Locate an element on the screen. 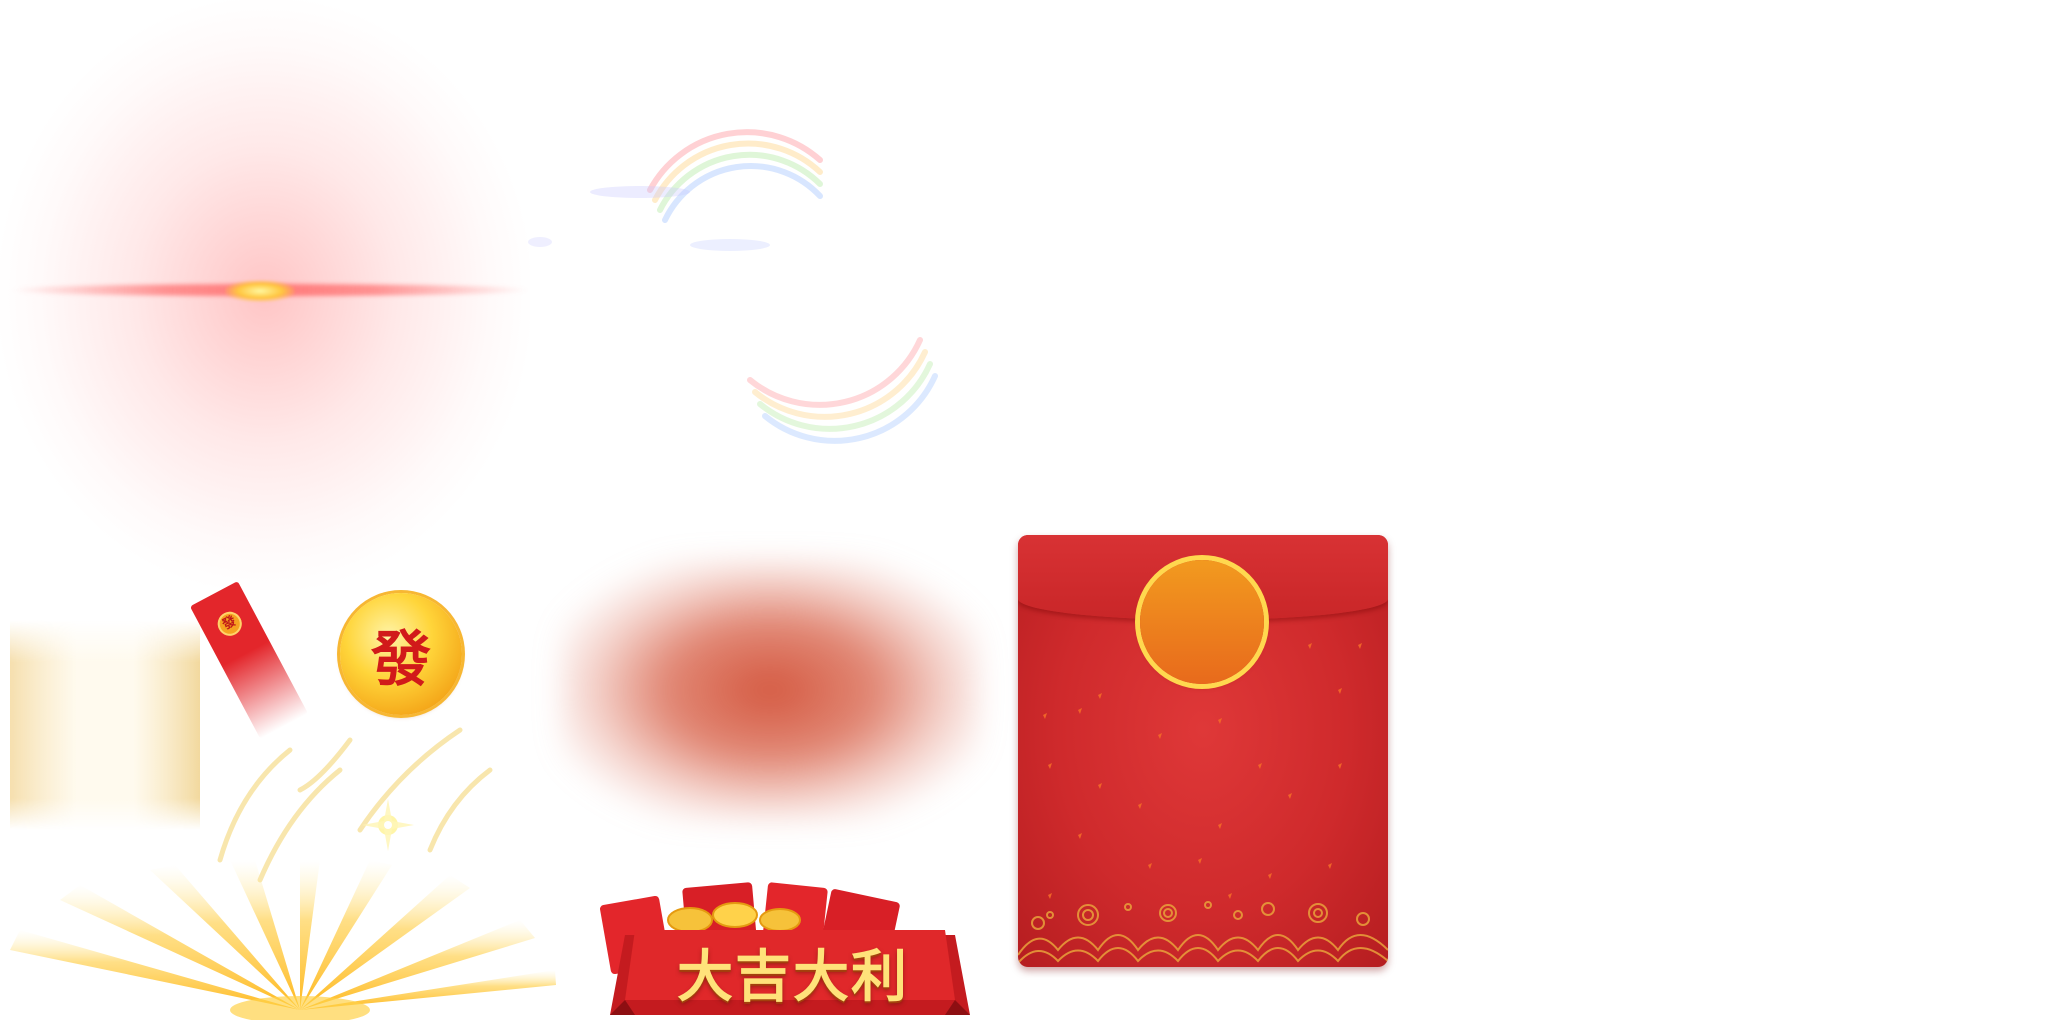 The image size is (2048, 1024). rainbow-arcs is located at coordinates (733, 286).